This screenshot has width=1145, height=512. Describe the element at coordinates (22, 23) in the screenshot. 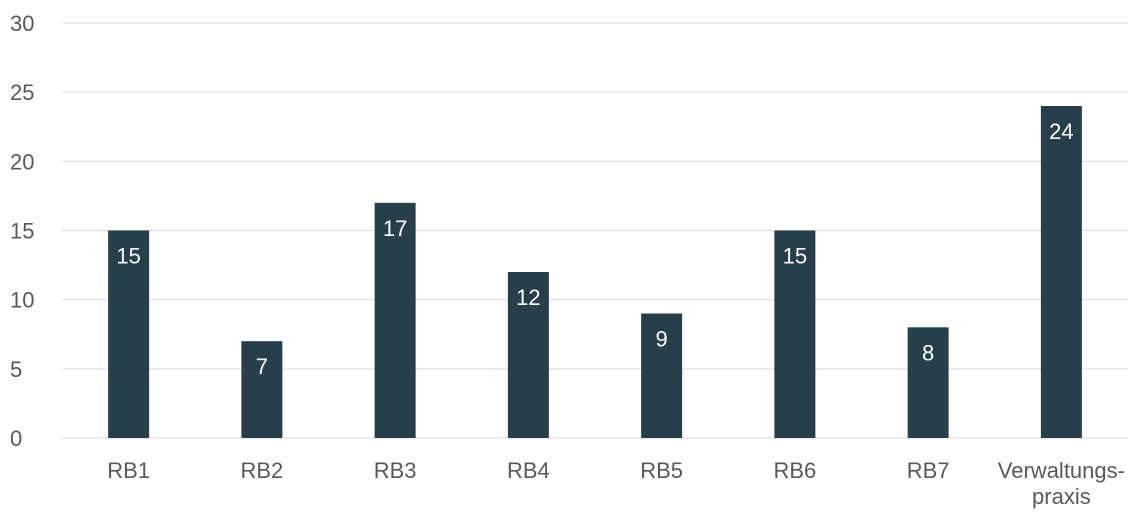

I see `y-tick-label: 30` at that location.